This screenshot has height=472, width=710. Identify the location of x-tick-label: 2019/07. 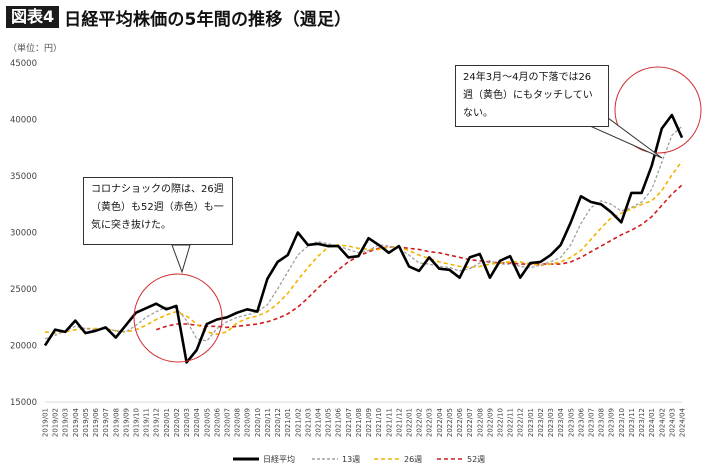
(106, 422).